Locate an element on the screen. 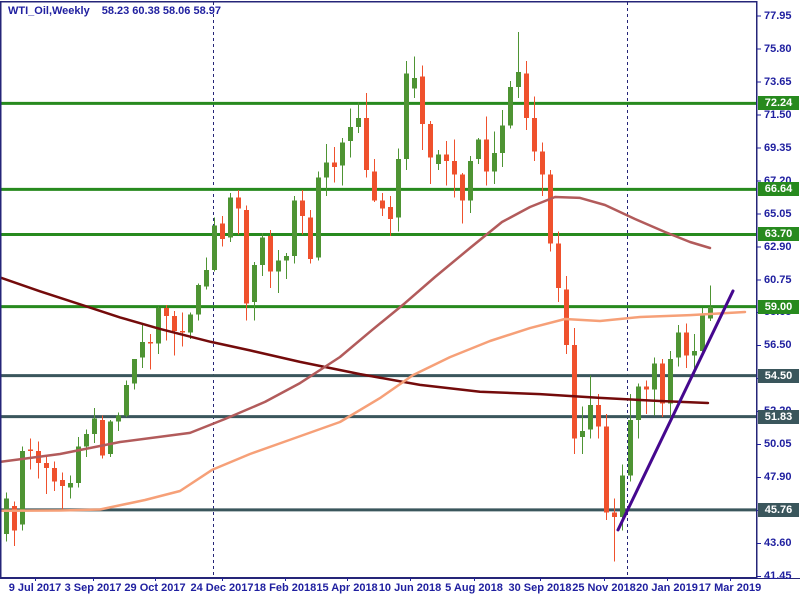 This screenshot has height=600, width=800. price-level-badge: 45.76 is located at coordinates (778, 509).